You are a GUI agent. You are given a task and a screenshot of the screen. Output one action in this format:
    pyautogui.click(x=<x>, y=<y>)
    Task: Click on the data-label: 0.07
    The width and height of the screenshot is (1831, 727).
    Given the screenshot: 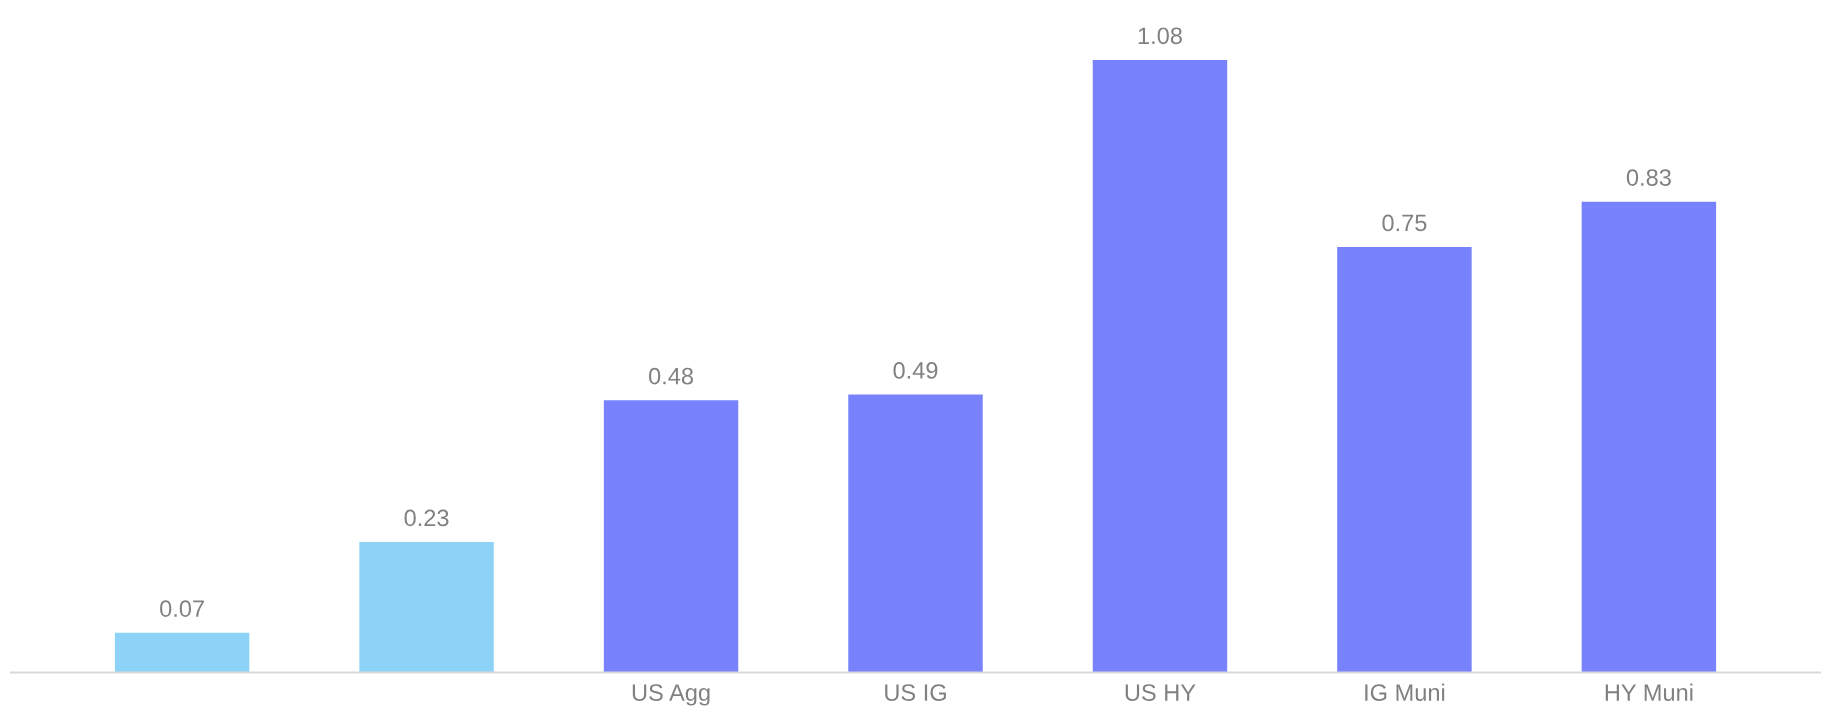 What is the action you would take?
    pyautogui.click(x=182, y=608)
    